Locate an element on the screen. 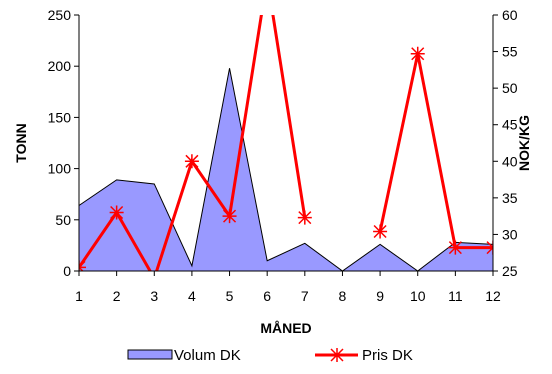 The height and width of the screenshot is (374, 552). y-right-tick-label: 40 is located at coordinates (510, 161).